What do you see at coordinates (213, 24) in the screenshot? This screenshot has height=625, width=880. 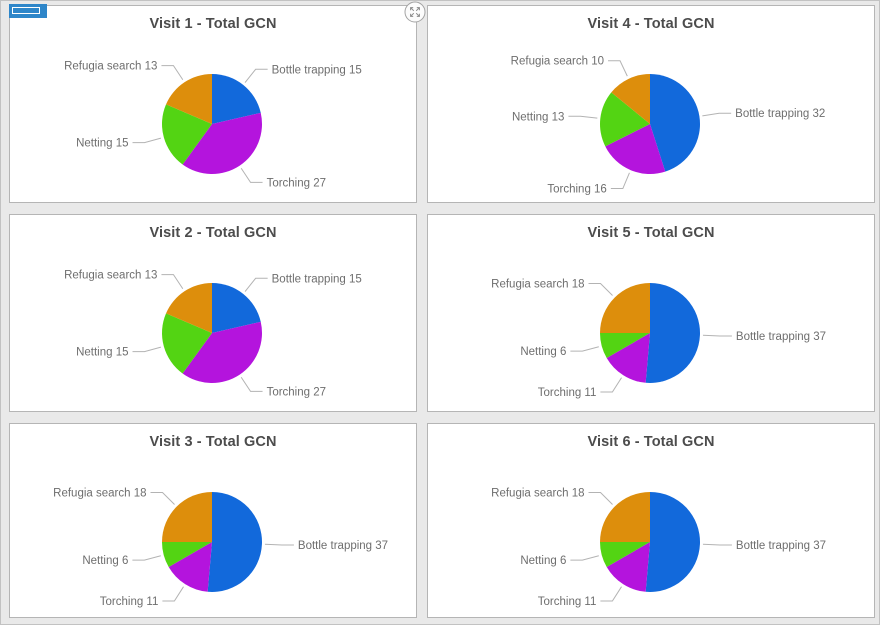 I see `chart-title: Visit 1 - Total GCN` at bounding box center [213, 24].